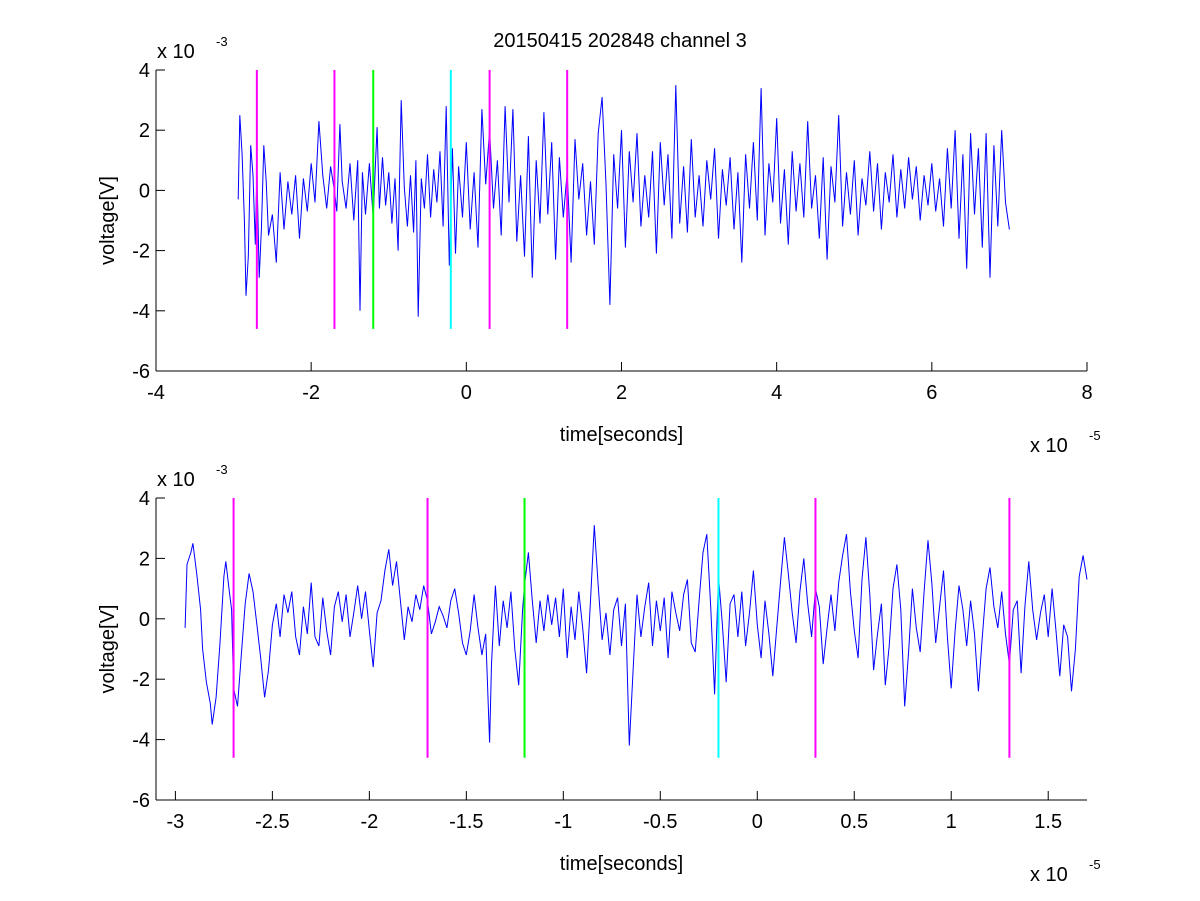  Describe the element at coordinates (660, 822) in the screenshot. I see `x-tick-label: -0.5` at that location.